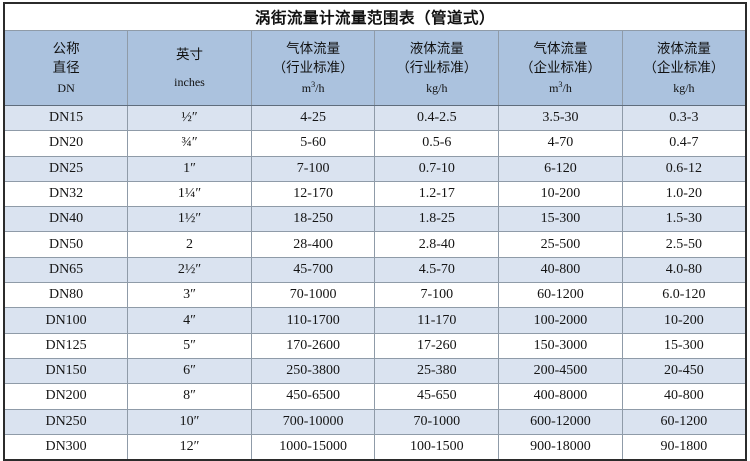 The image size is (750, 461). I want to click on cell-gas-enterprise: 40-800, so click(560, 270).